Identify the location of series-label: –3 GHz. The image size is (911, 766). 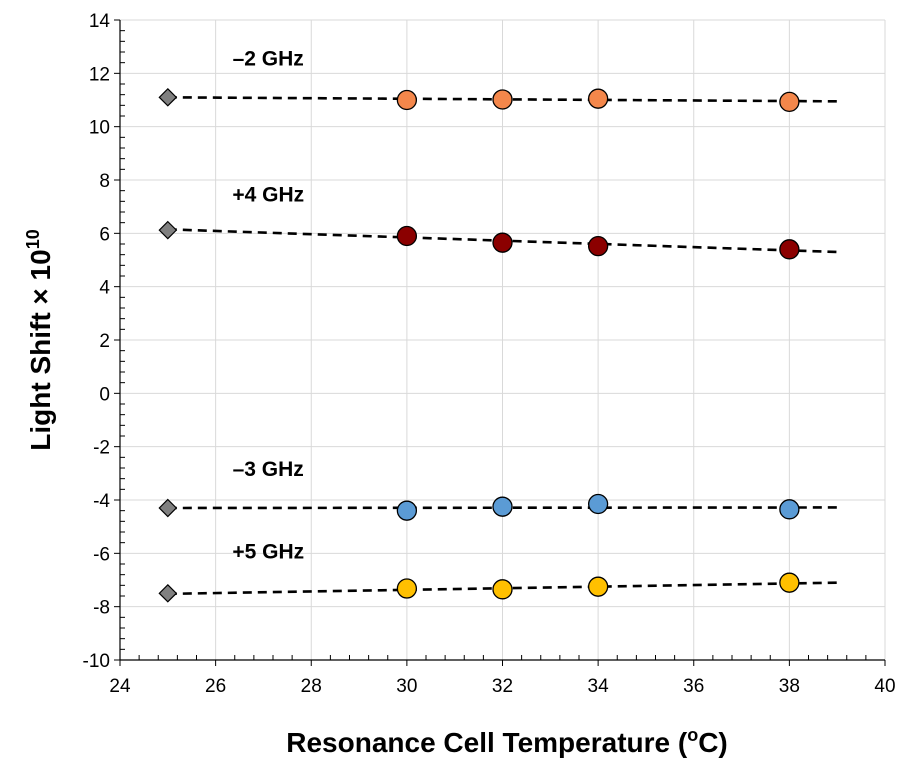
(268, 469).